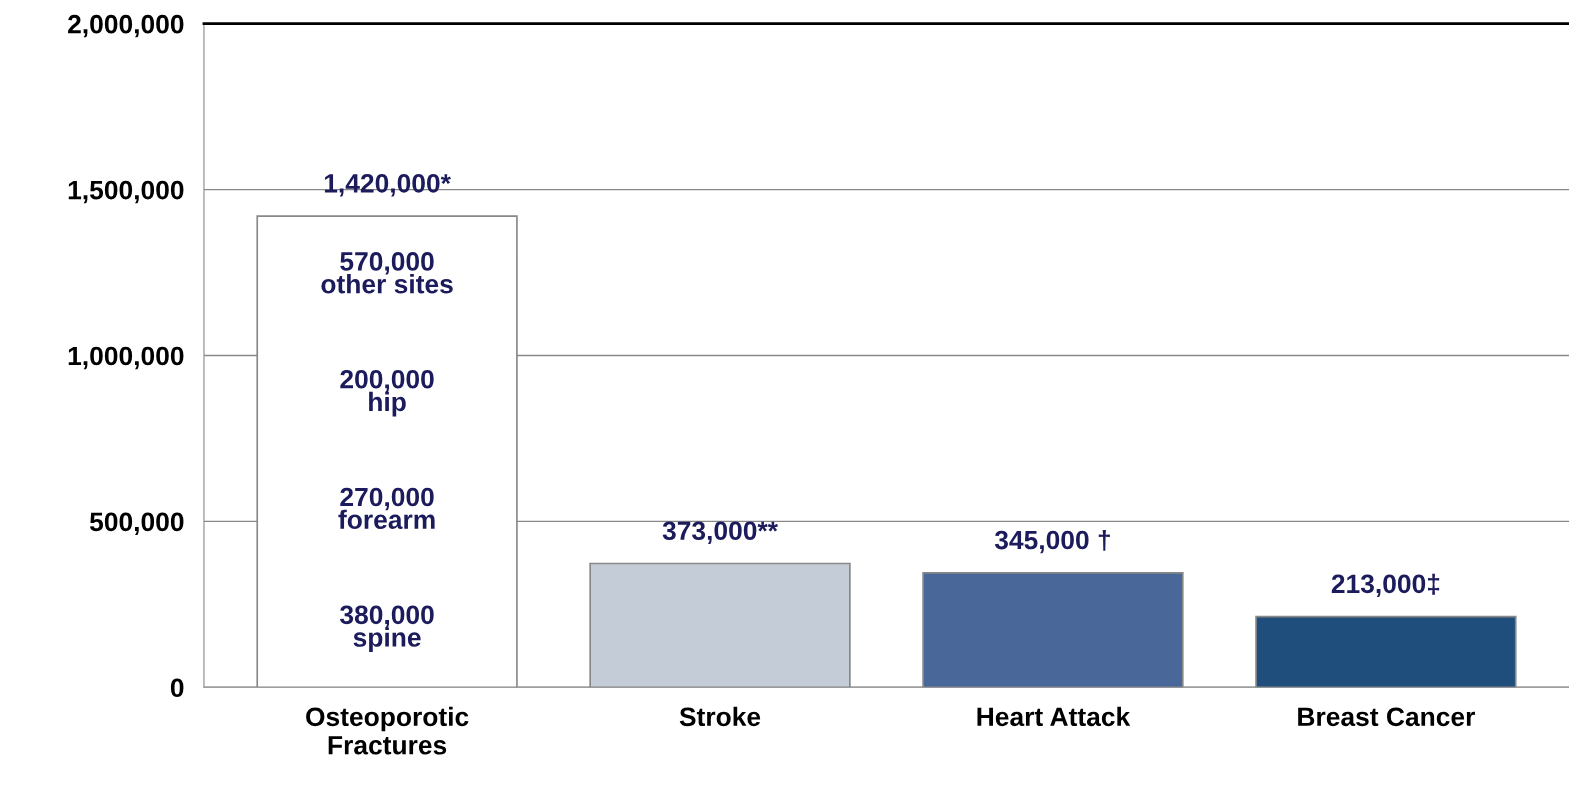  I want to click on x-tick-label: Osteoporotic Fractures, so click(387, 730).